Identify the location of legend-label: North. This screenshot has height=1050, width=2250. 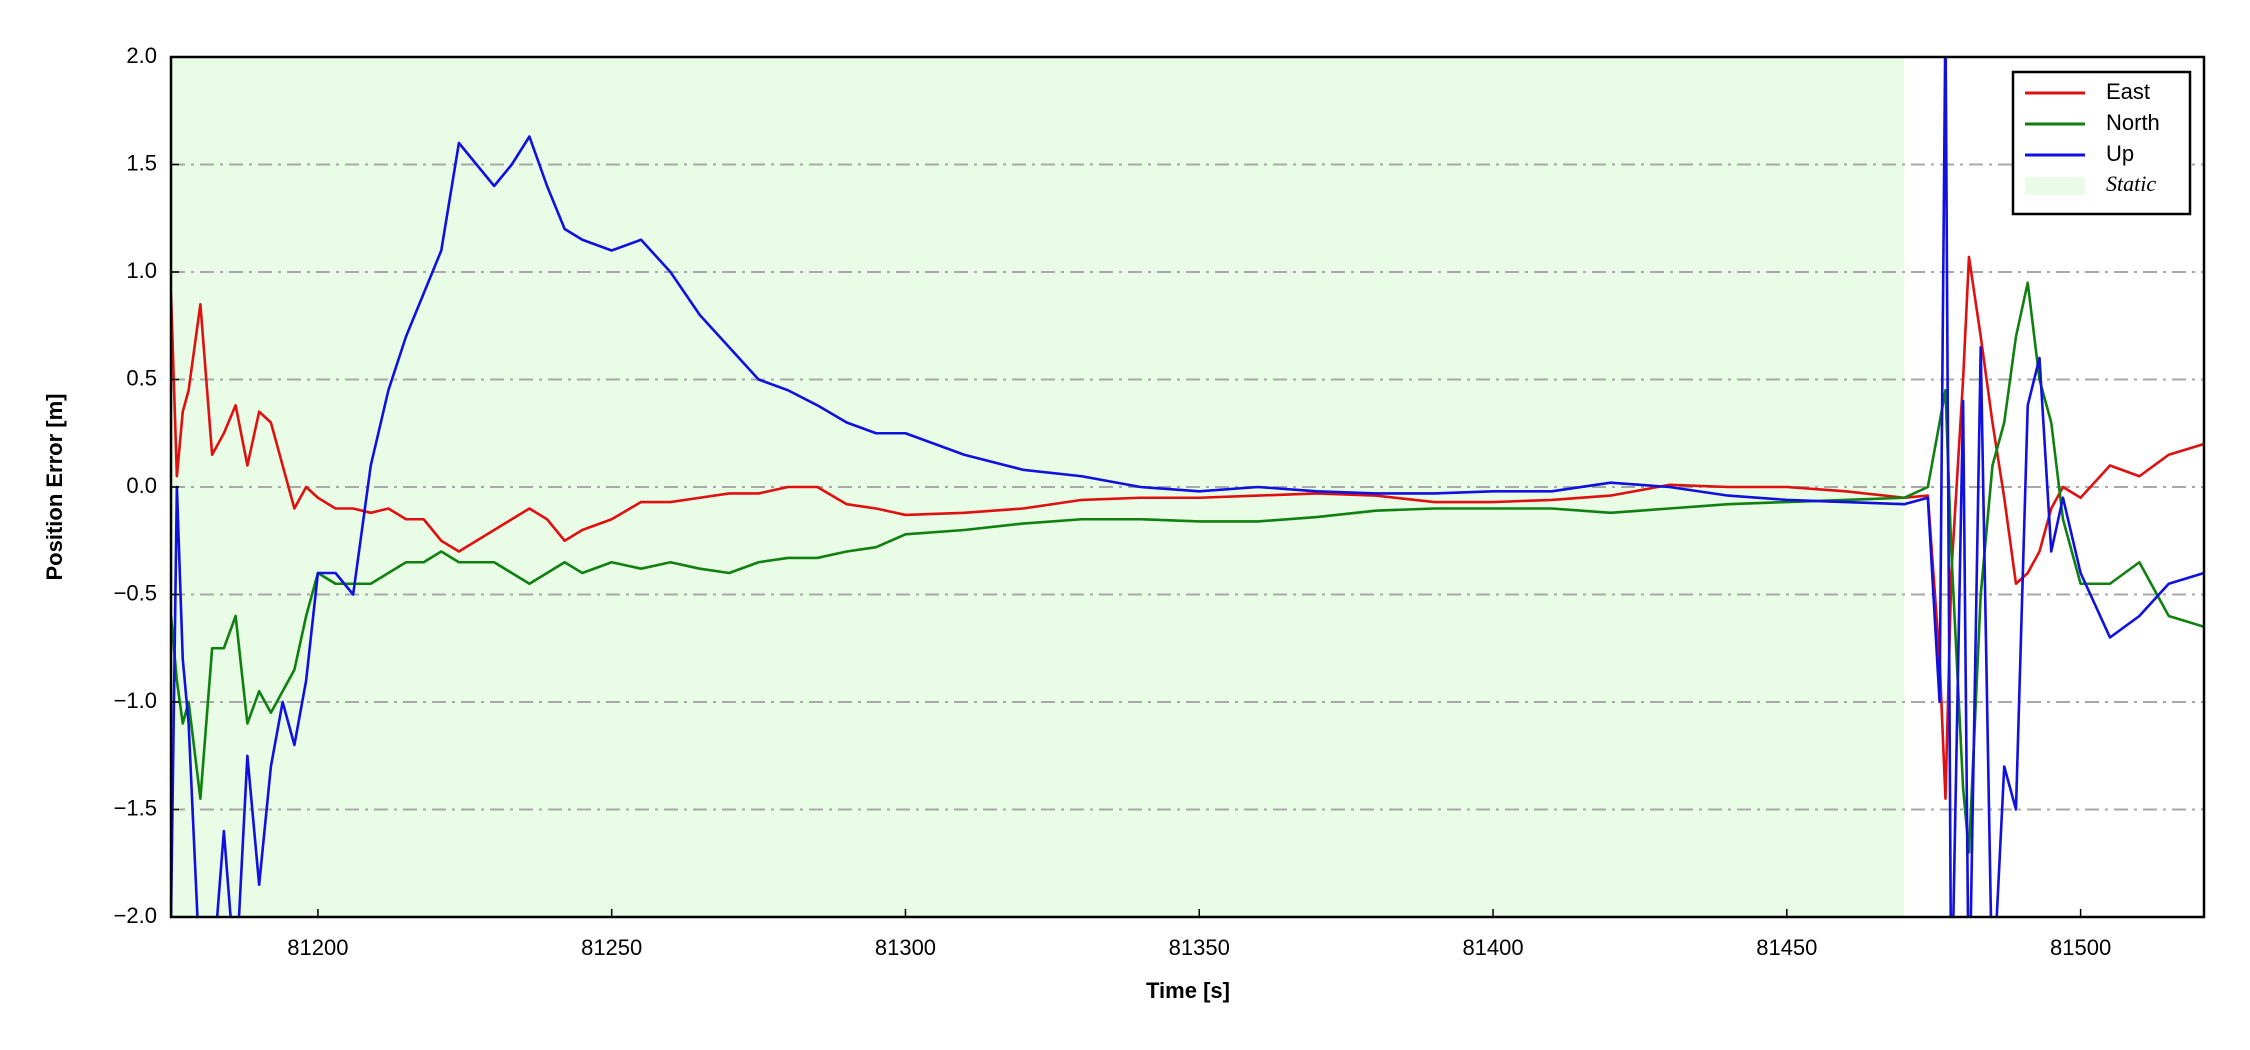
(2133, 122).